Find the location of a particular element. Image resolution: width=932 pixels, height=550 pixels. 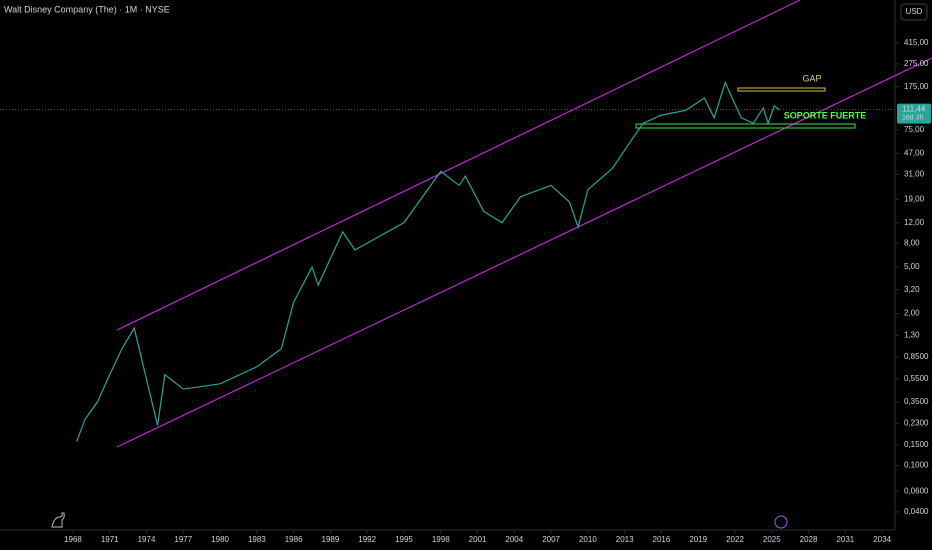

x-tick-label: 2025 is located at coordinates (772, 539).